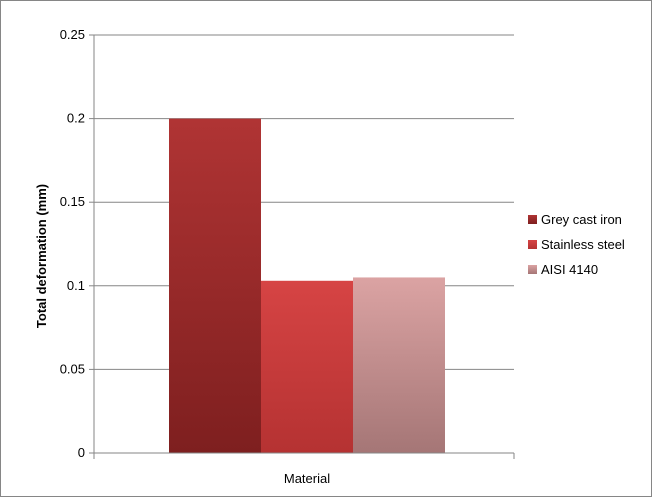  I want to click on legend-label: Grey cast iron, so click(581, 219).